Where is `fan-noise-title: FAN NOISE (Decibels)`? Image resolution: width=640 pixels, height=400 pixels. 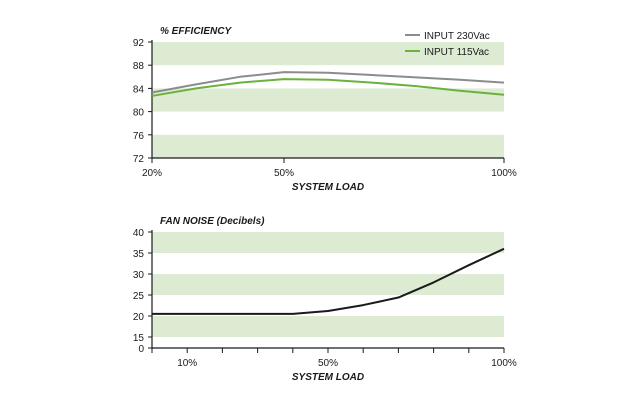
fan-noise-title: FAN NOISE (Decibels) is located at coordinates (212, 221).